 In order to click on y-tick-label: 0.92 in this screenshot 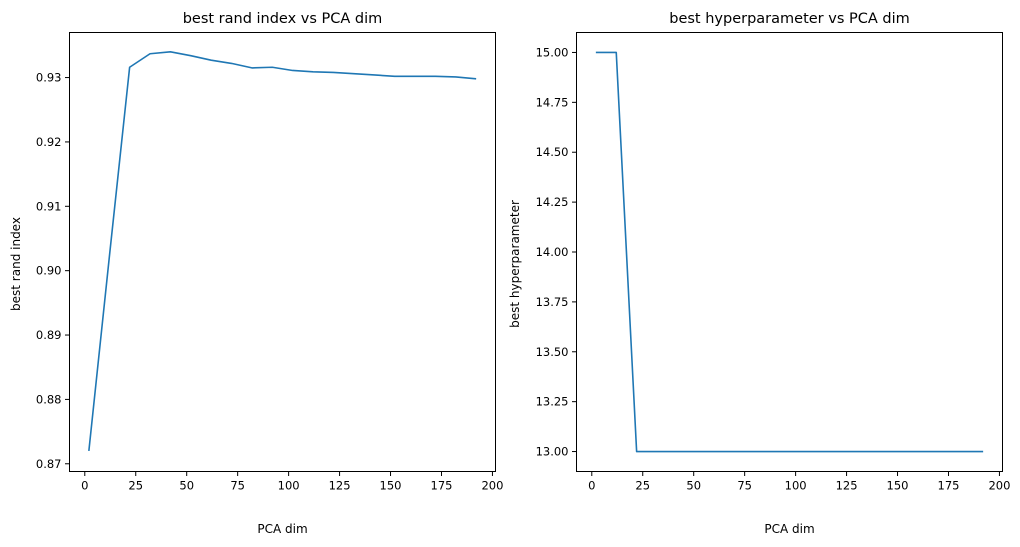, I will do `click(49, 142)`.